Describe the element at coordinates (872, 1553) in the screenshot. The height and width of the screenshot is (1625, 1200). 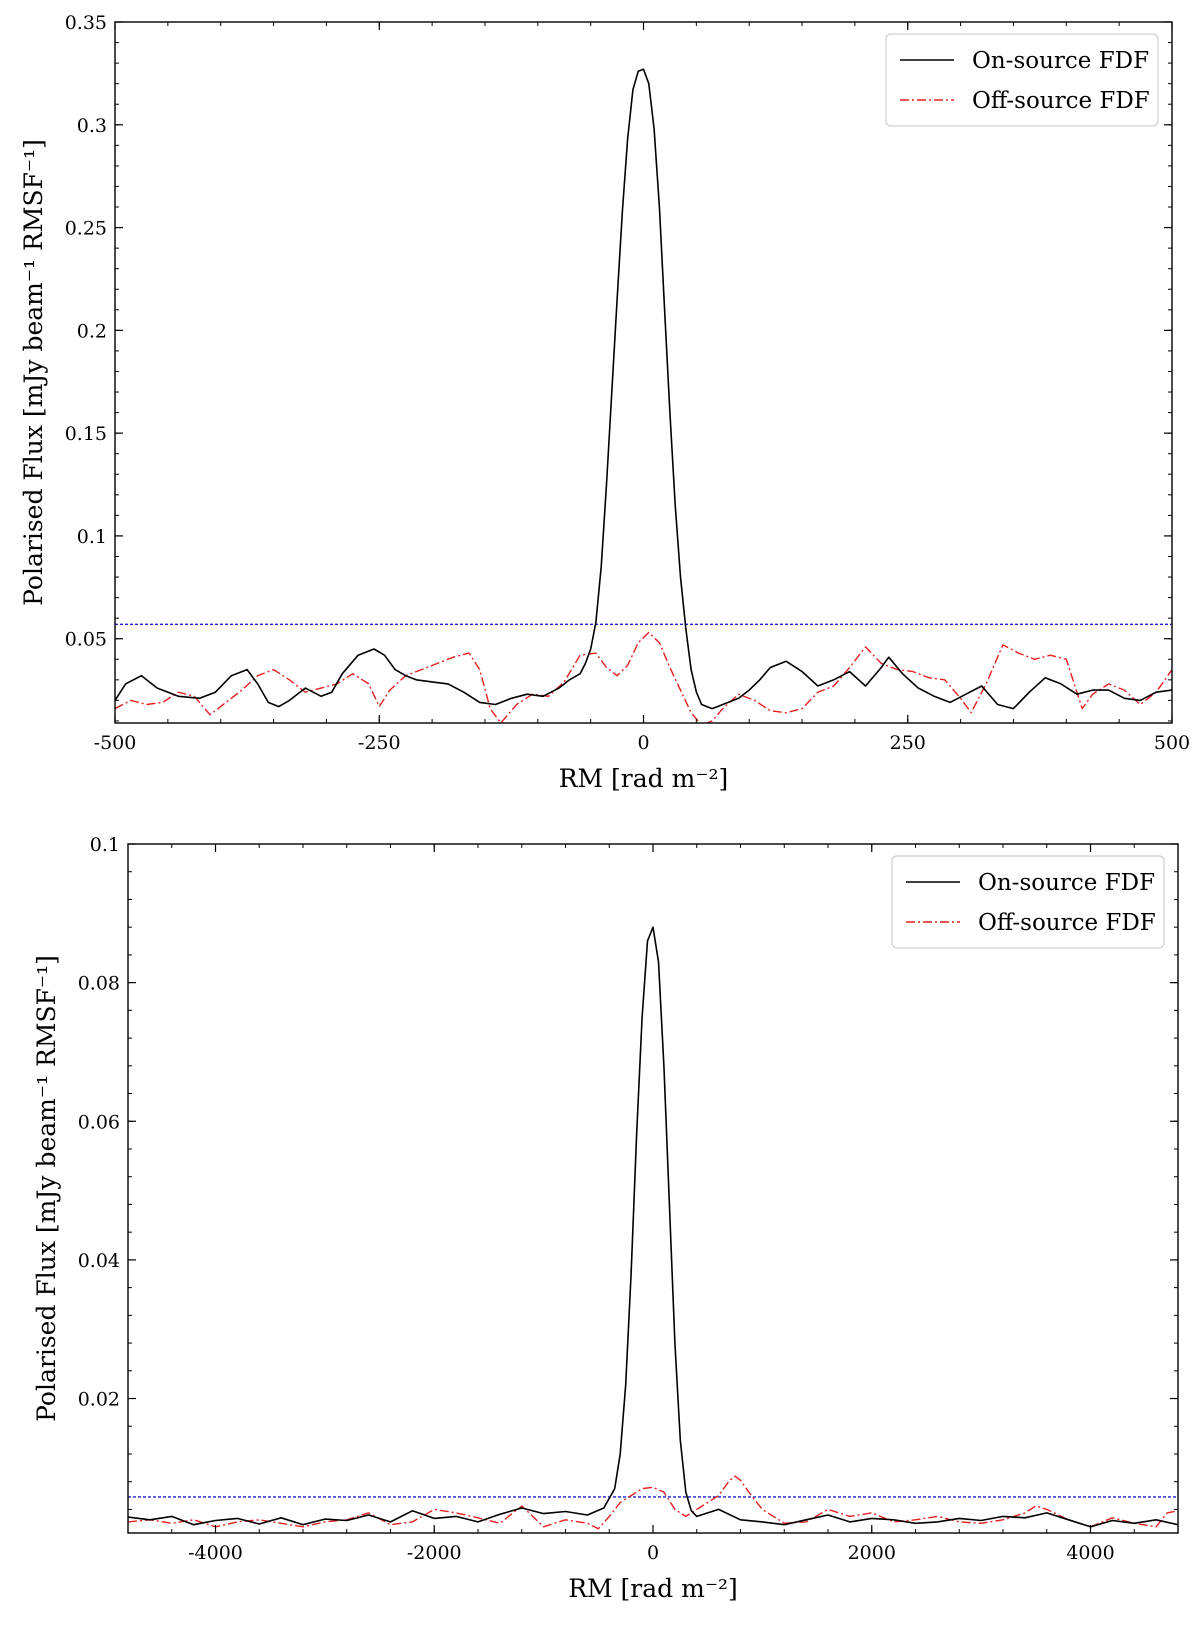
I see `x-tick-label: 2000` at that location.